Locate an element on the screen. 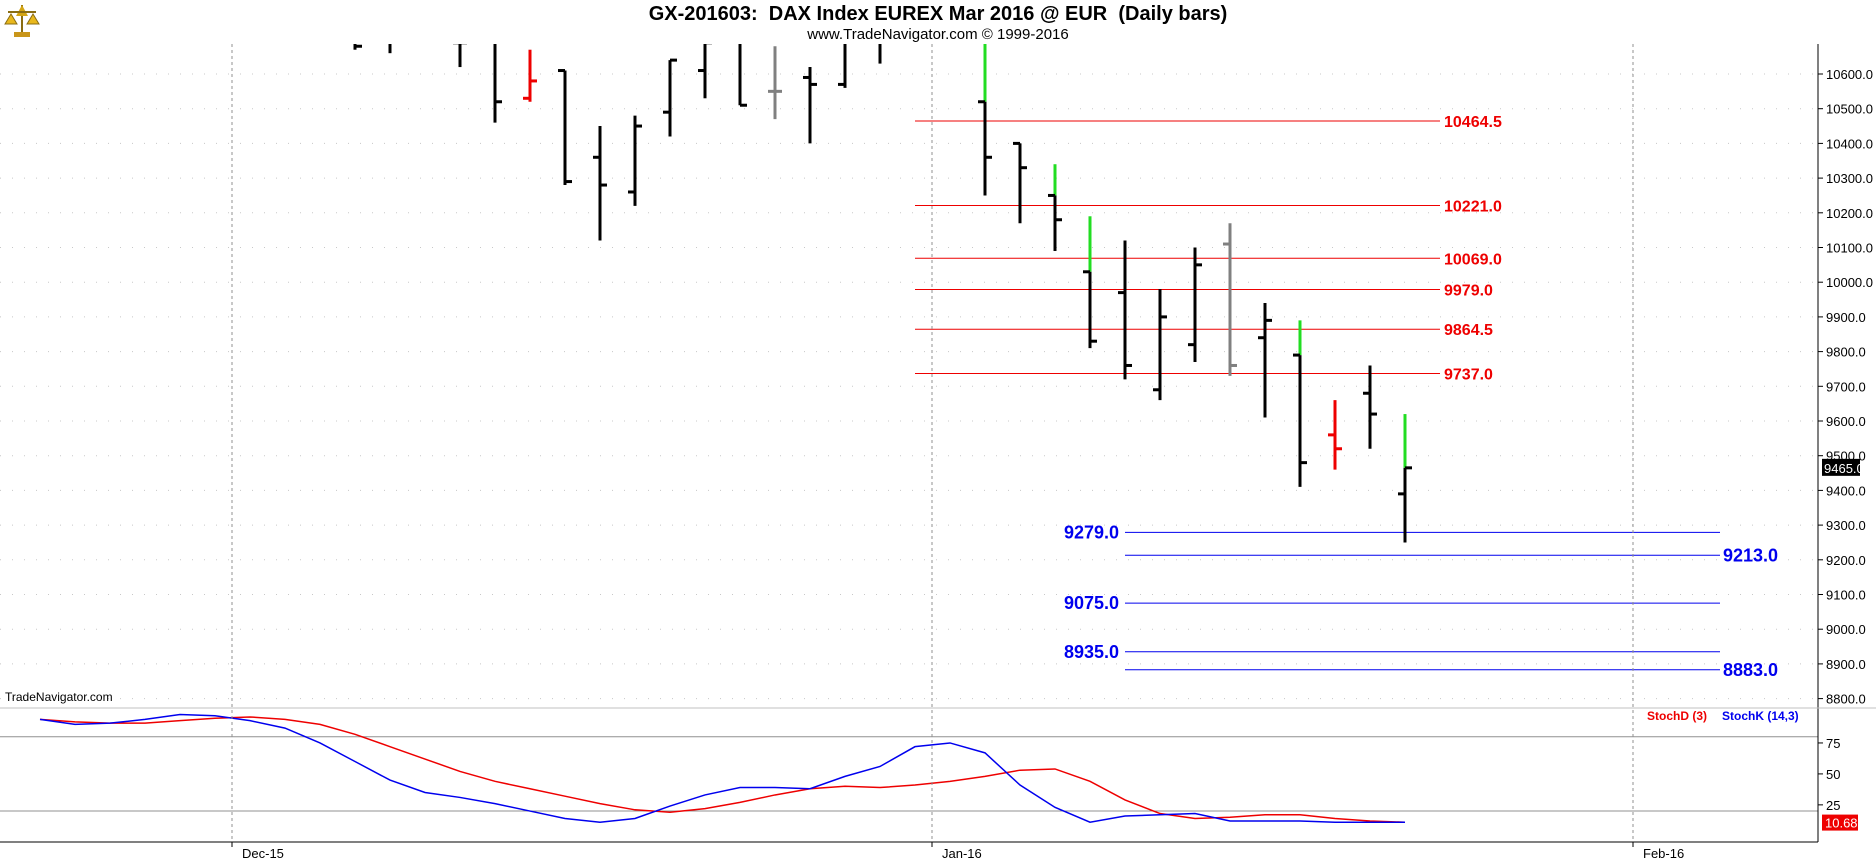 This screenshot has width=1876, height=863. y-tick-label: 9800.0 is located at coordinates (1846, 352).